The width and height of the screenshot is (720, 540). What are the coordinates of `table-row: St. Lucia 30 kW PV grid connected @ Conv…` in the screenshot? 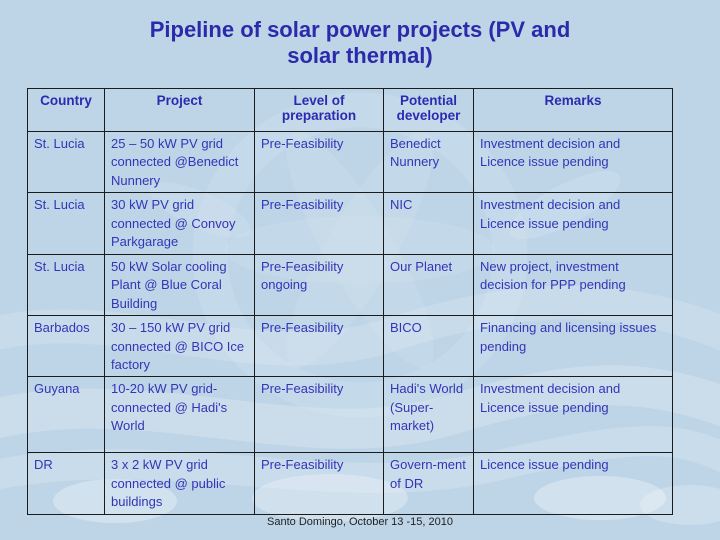 It's located at (350, 223).